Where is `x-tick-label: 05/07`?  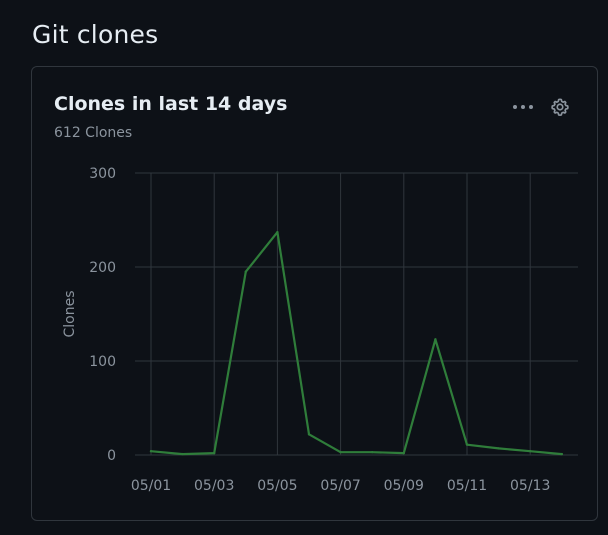 x-tick-label: 05/07 is located at coordinates (340, 486).